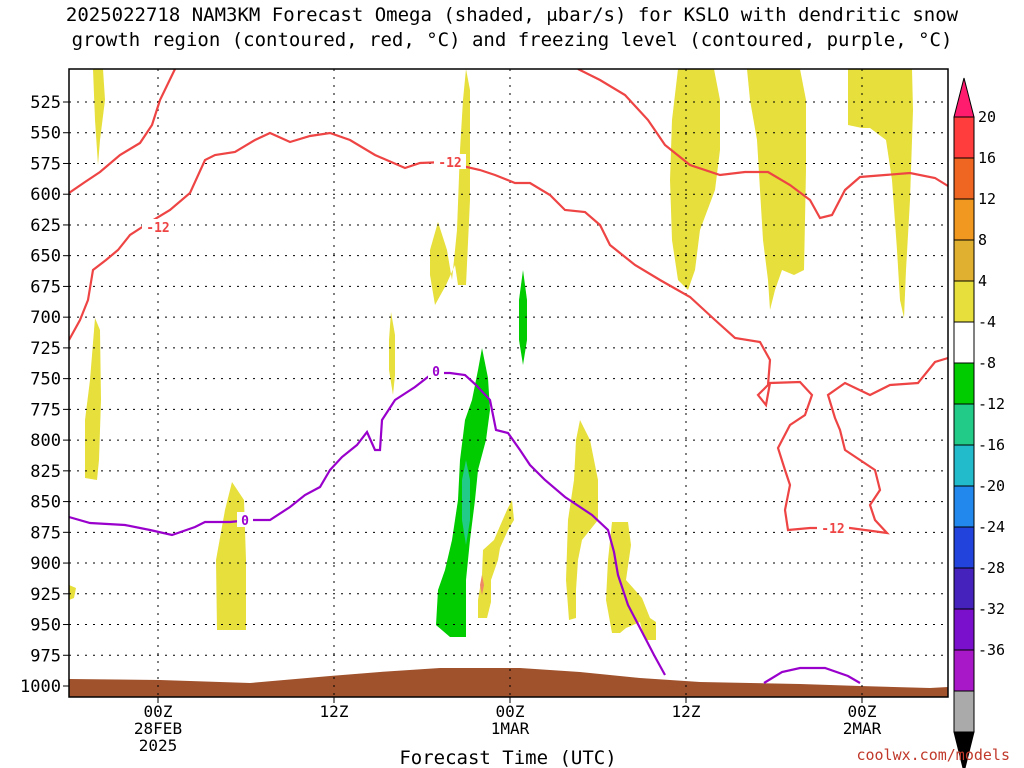 Image resolution: width=1024 pixels, height=768 pixels. Describe the element at coordinates (45, 257) in the screenshot. I see `y-tick-label: 650` at that location.